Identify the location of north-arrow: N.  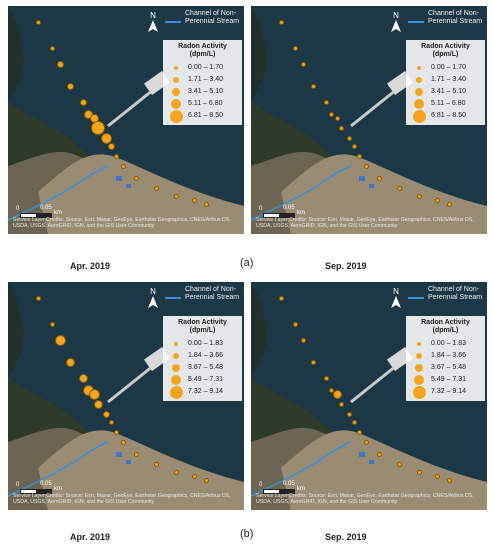
(396, 23).